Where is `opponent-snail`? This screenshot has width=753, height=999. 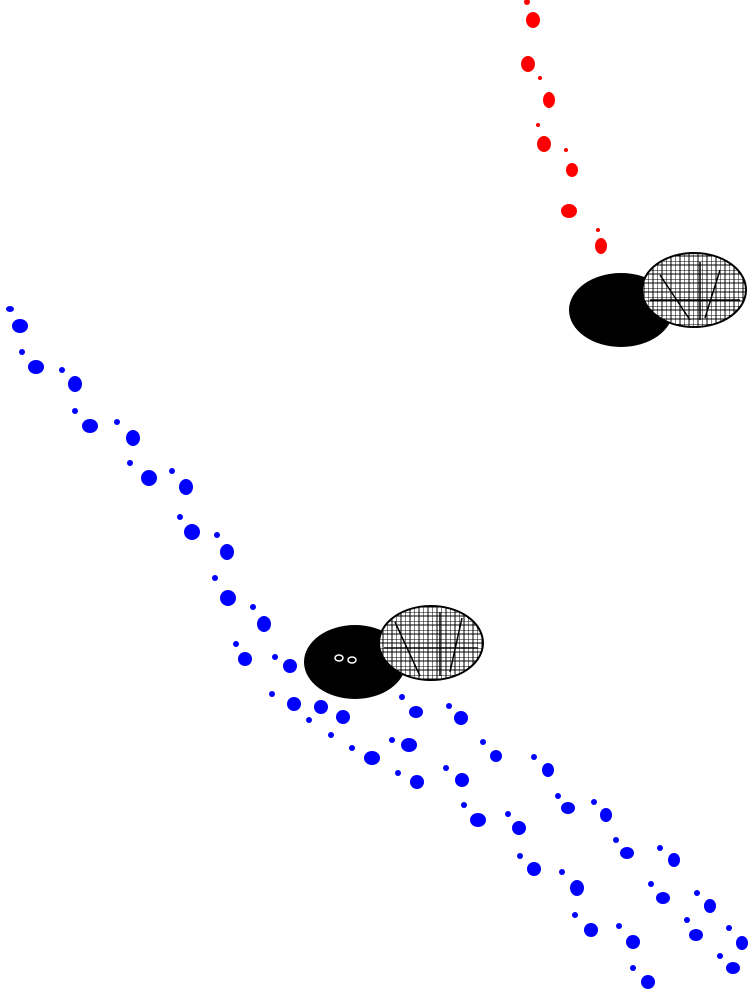 opponent-snail is located at coordinates (658, 299).